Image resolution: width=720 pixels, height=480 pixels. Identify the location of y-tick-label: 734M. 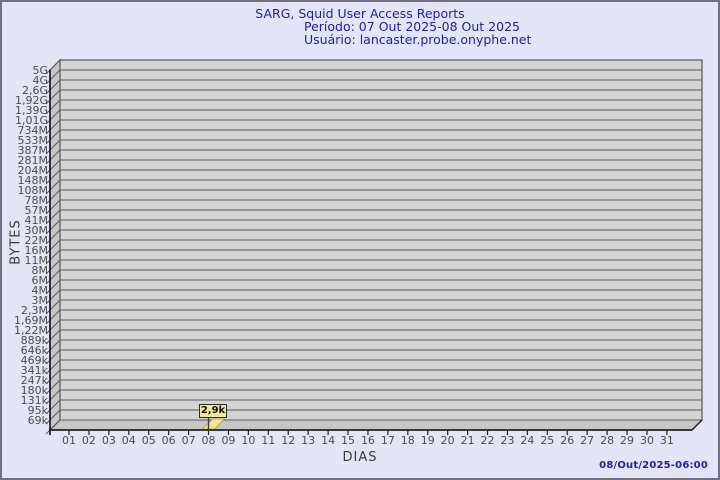
(33, 130).